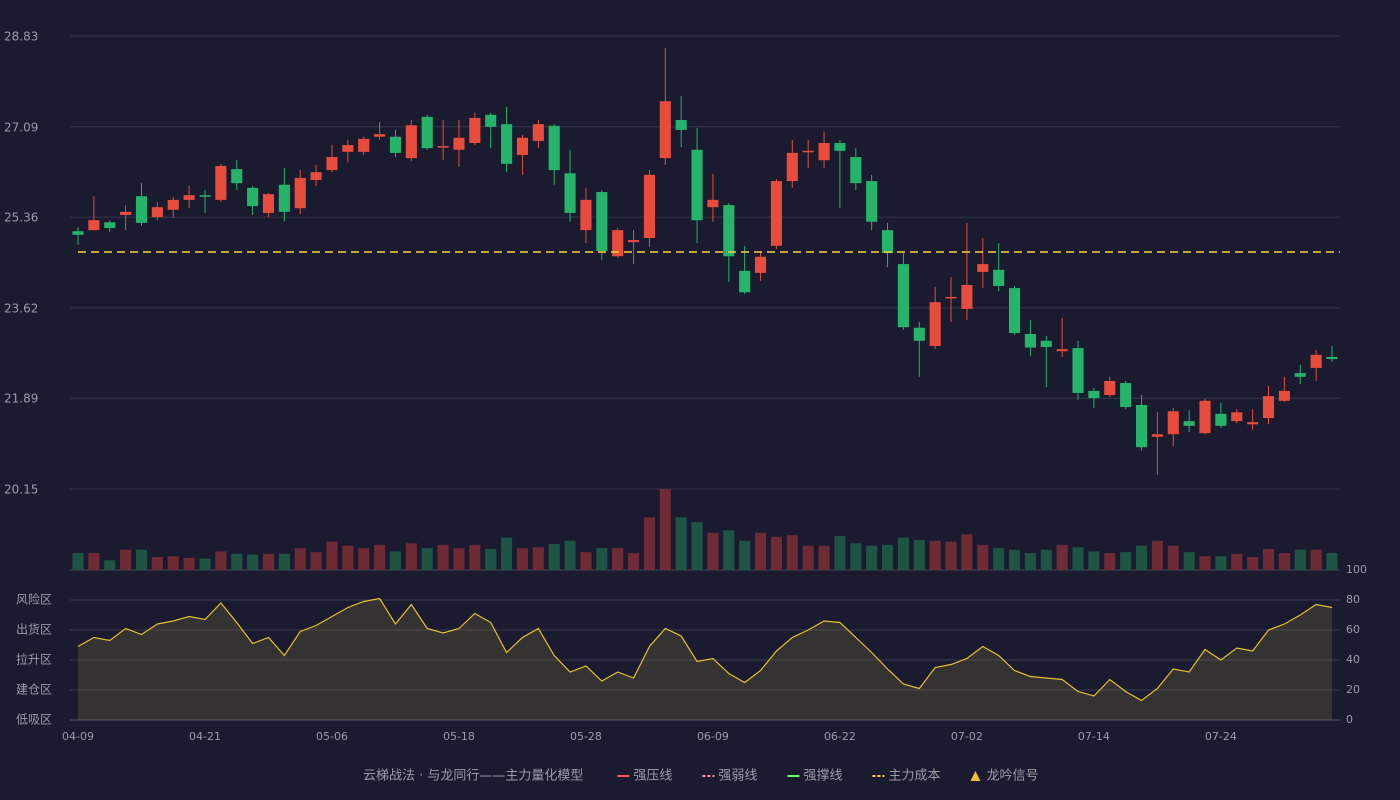  Describe the element at coordinates (21, 308) in the screenshot. I see `y-tick-label: 23.62` at that location.